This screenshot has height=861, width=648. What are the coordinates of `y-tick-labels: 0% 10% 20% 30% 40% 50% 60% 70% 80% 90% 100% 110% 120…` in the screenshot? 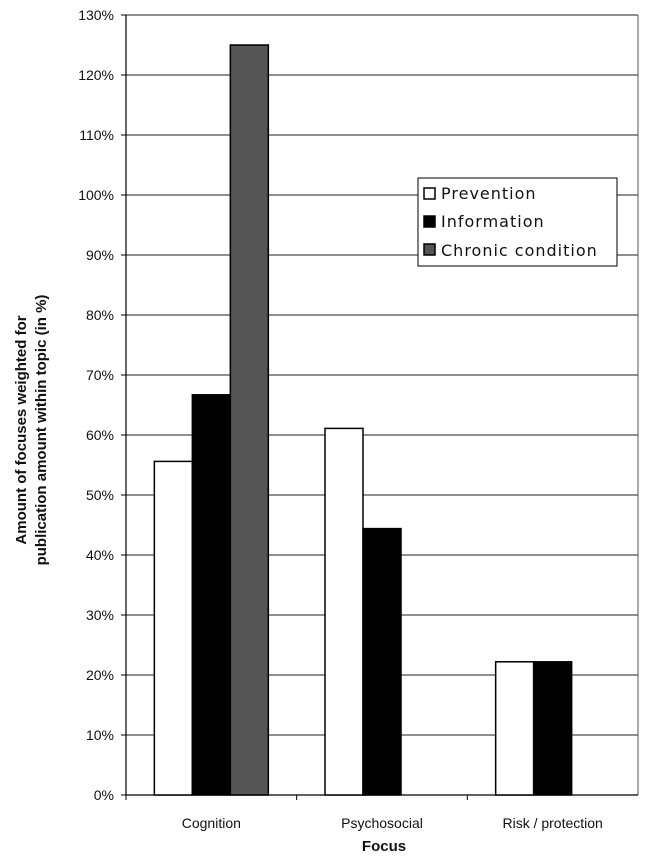 It's located at (96, 405).